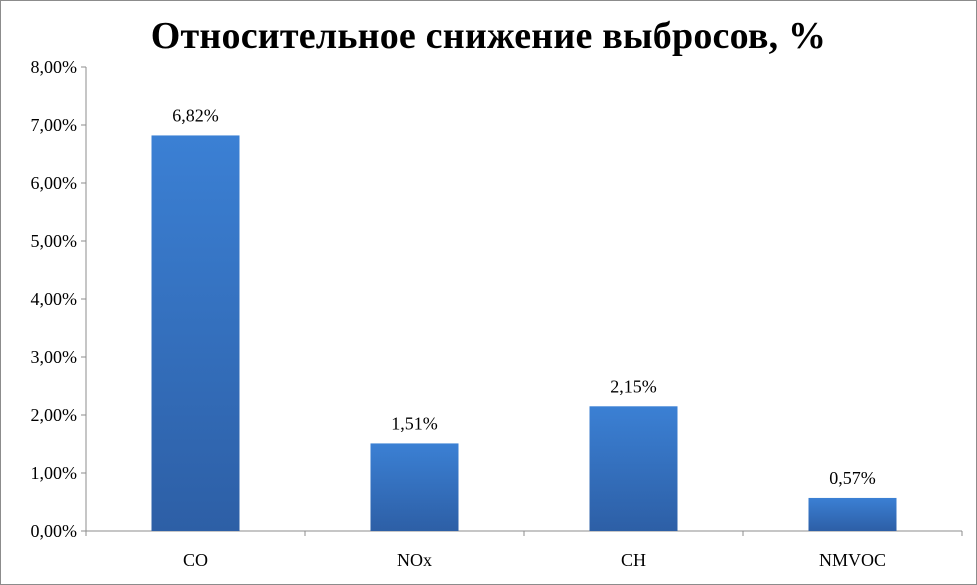 The width and height of the screenshot is (977, 585). What do you see at coordinates (633, 560) in the screenshot?
I see `category-label-ch: CH` at bounding box center [633, 560].